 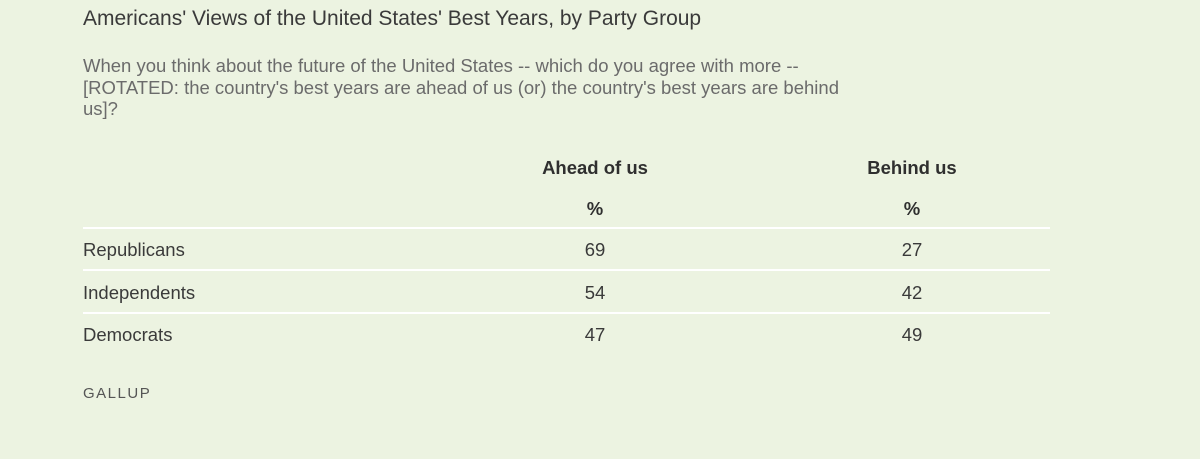 What do you see at coordinates (595, 208) in the screenshot?
I see `column-unit-ahead: %` at bounding box center [595, 208].